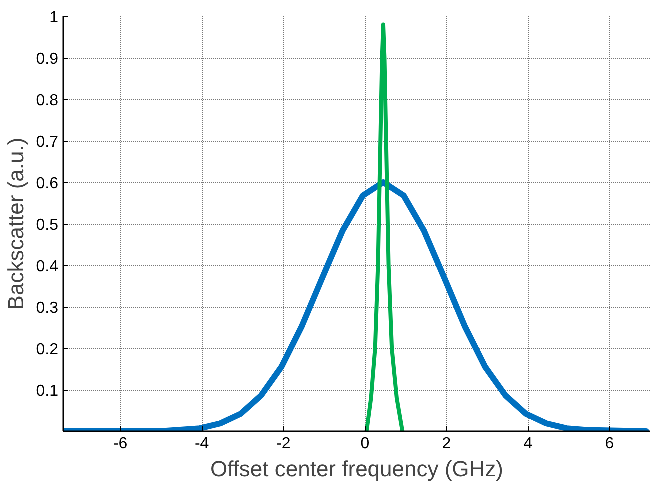 This screenshot has height=484, width=656. I want to click on x-tick-label: 4, so click(528, 444).